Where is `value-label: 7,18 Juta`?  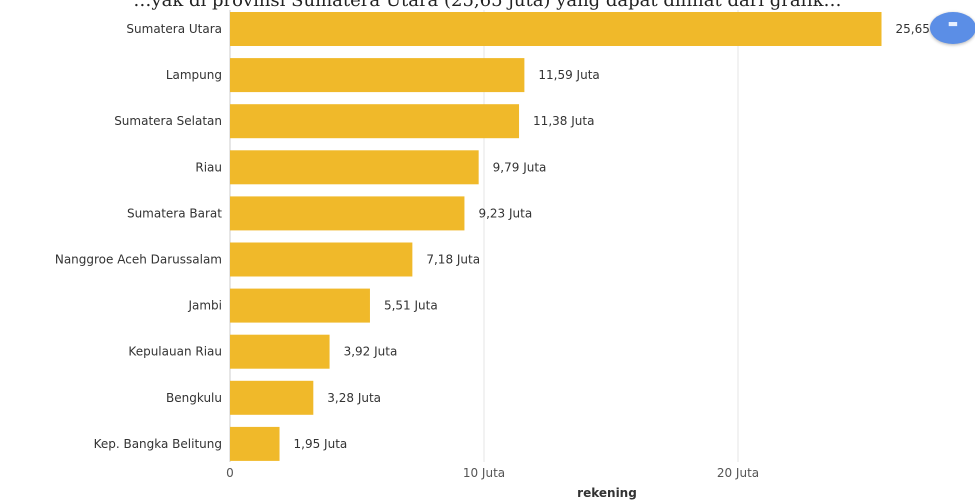 value-label: 7,18 Juta is located at coordinates (453, 260).